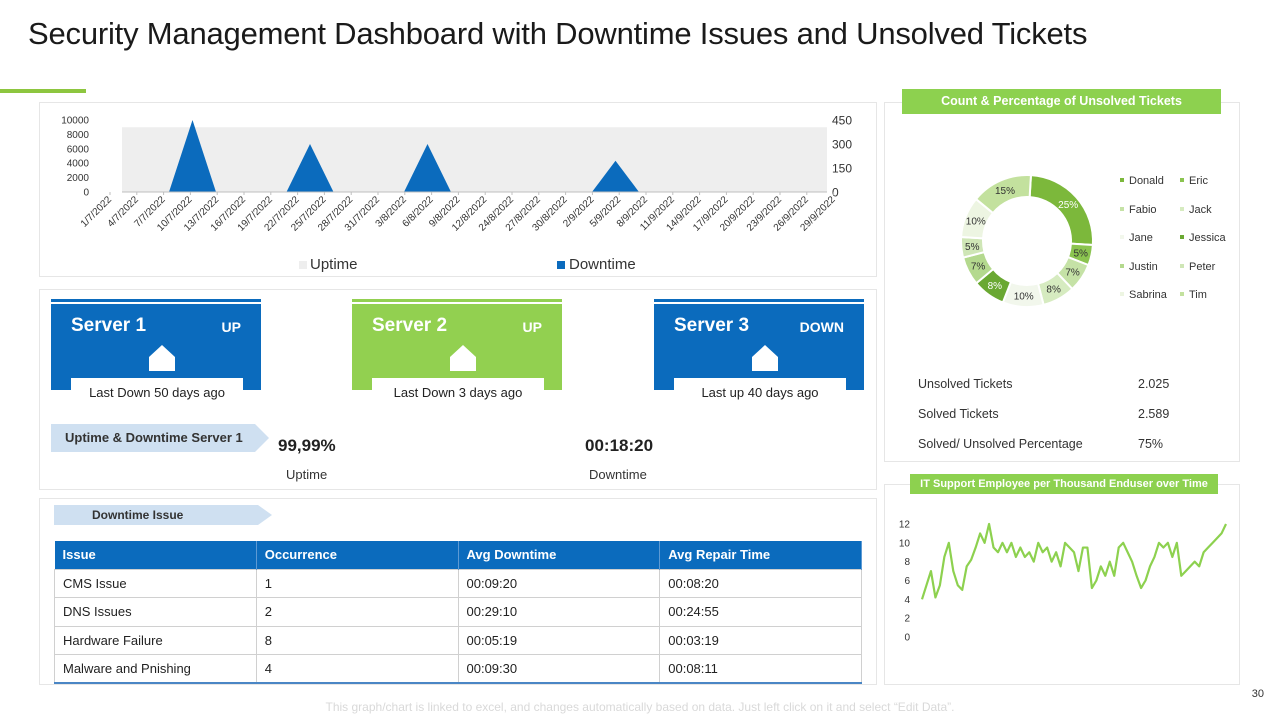 The height and width of the screenshot is (720, 1280). Describe the element at coordinates (842, 121) in the screenshot. I see `y-right-tick: 450` at that location.